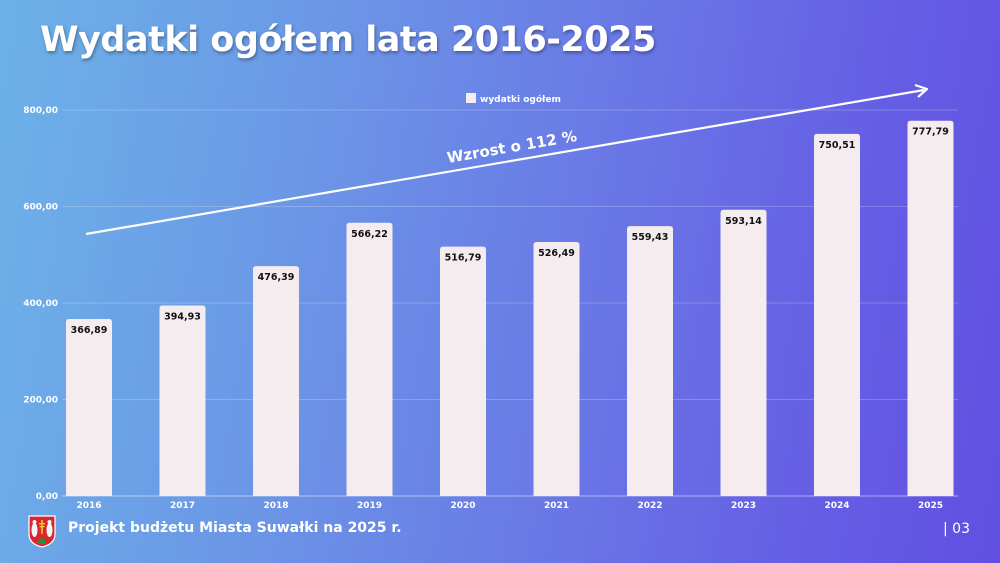 This screenshot has height=563, width=1000. What do you see at coordinates (348, 40) in the screenshot?
I see `slide-title: Wydatki ogółem lata 2016-2025` at bounding box center [348, 40].